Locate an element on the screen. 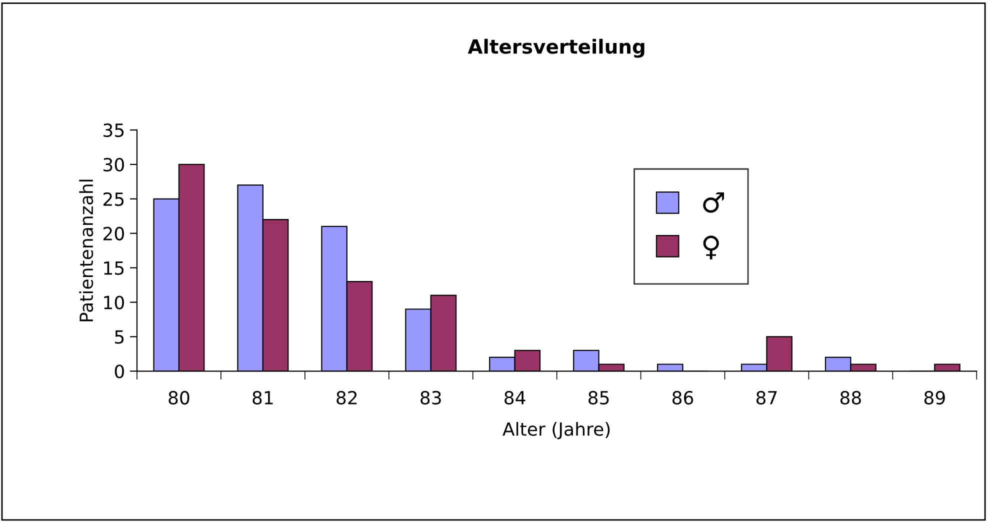  x-tick-label: 88 is located at coordinates (850, 397).